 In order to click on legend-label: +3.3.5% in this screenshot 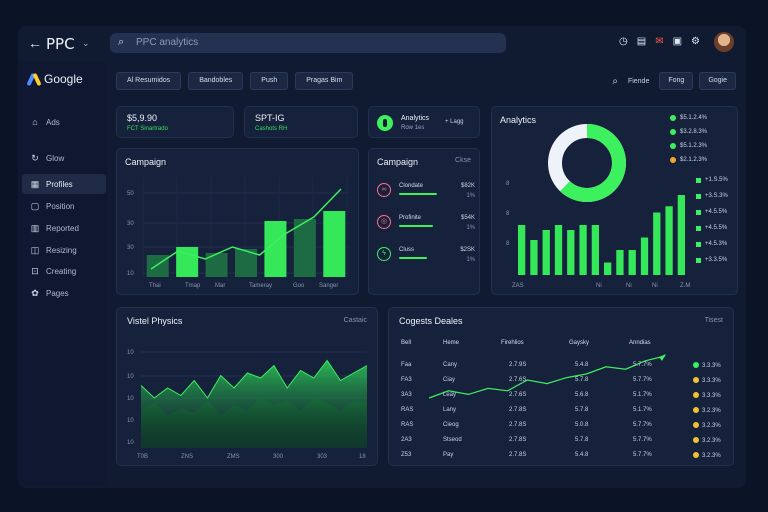, I will do `click(716, 260)`.